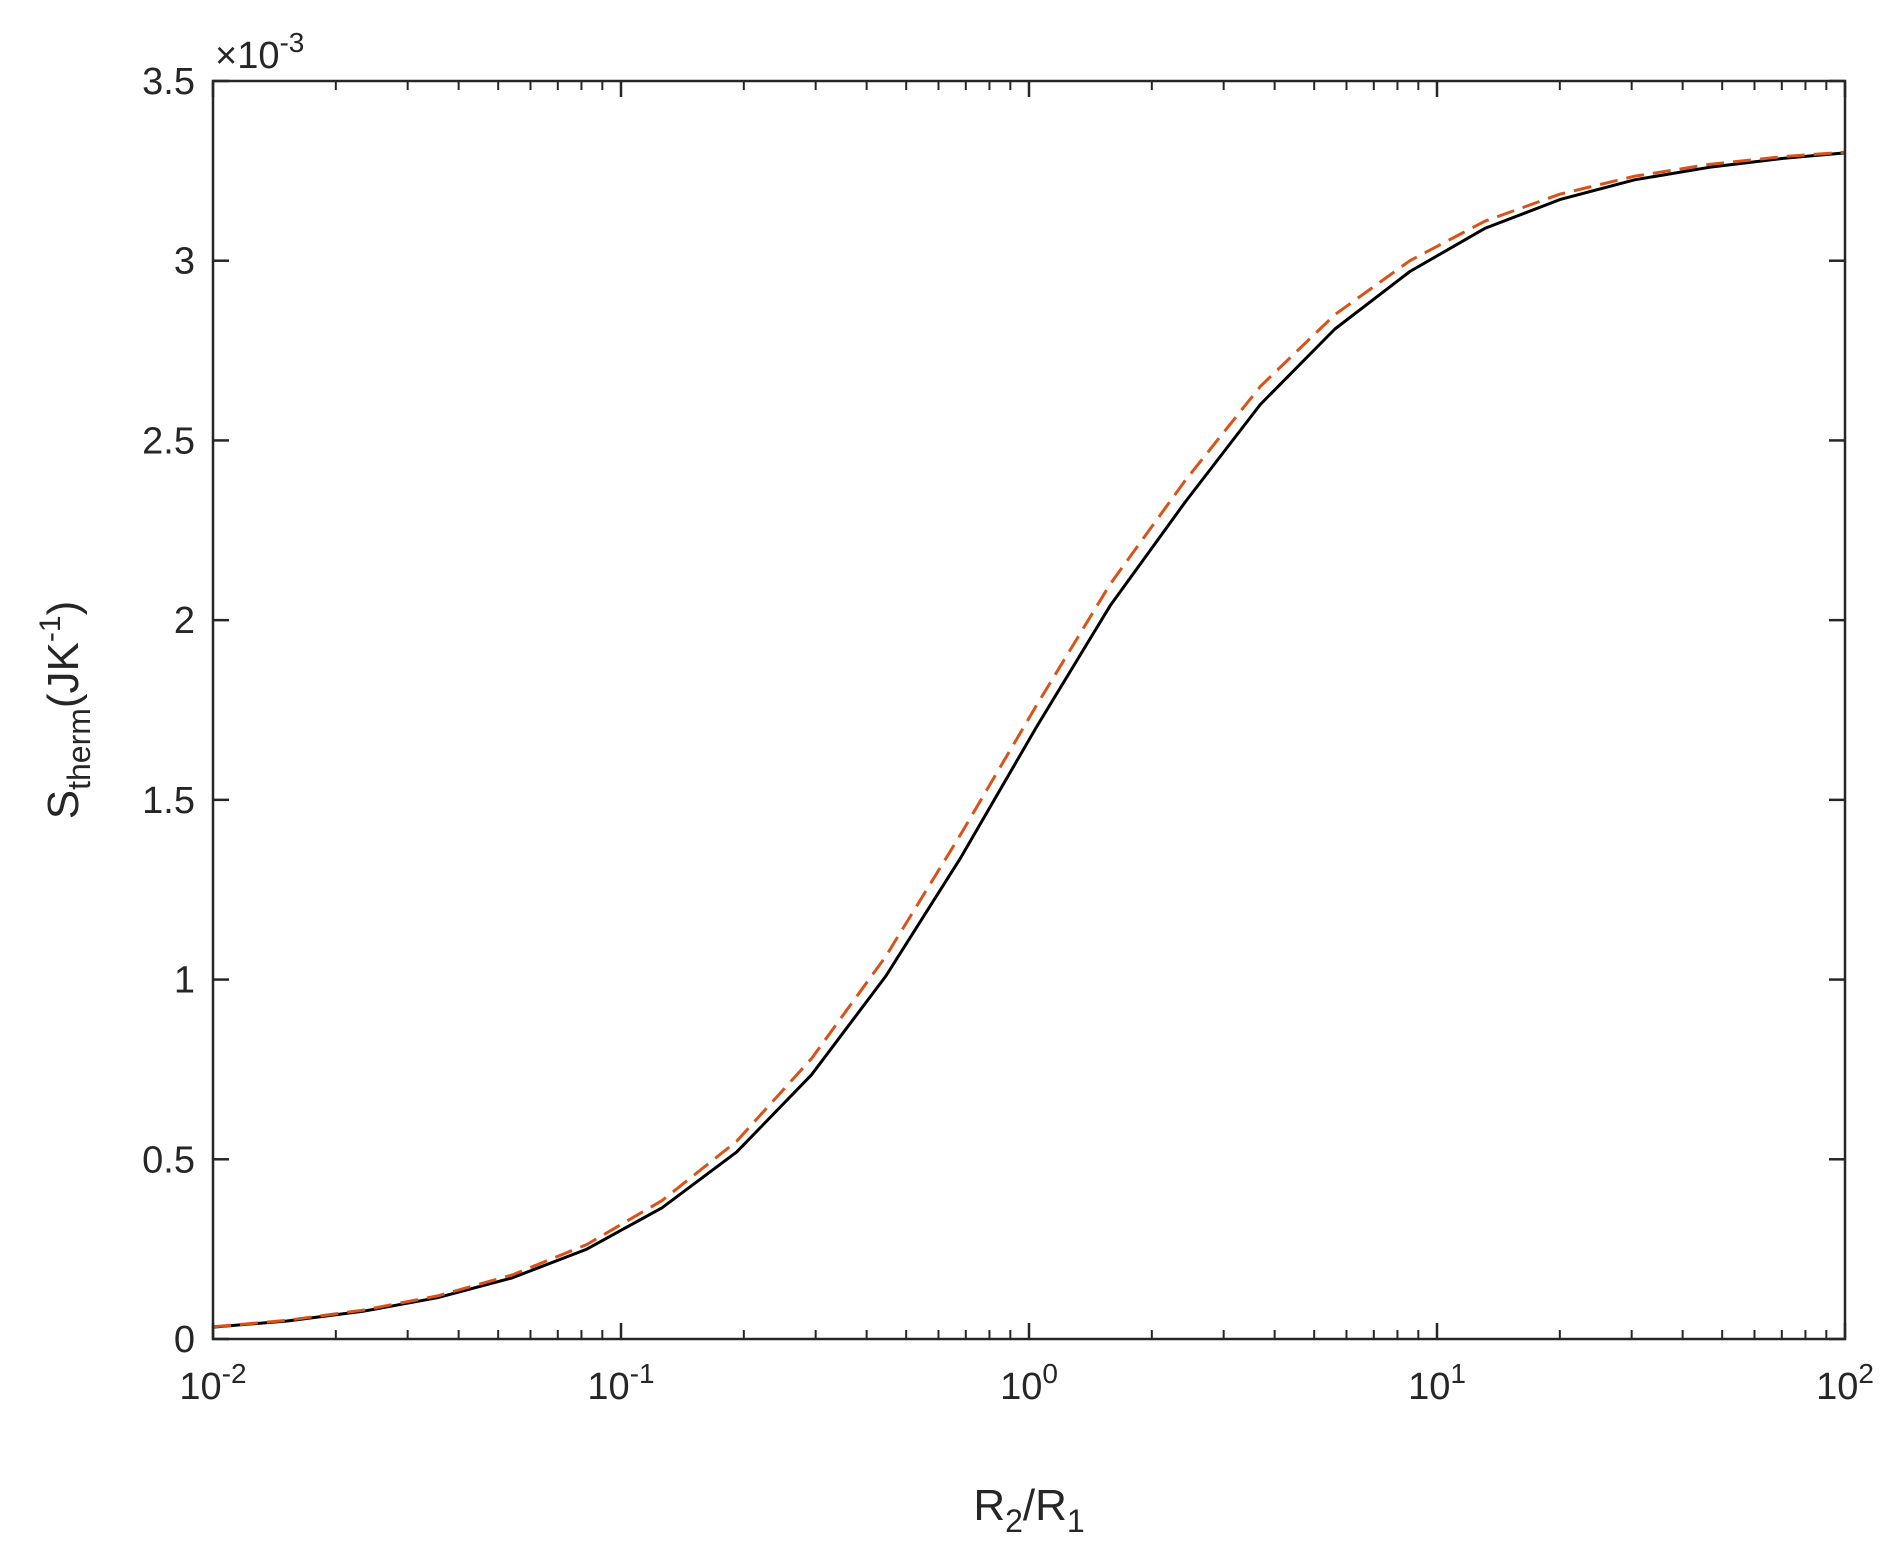 The height and width of the screenshot is (1544, 1896). What do you see at coordinates (168, 801) in the screenshot?
I see `y-tick-label: 1.5` at bounding box center [168, 801].